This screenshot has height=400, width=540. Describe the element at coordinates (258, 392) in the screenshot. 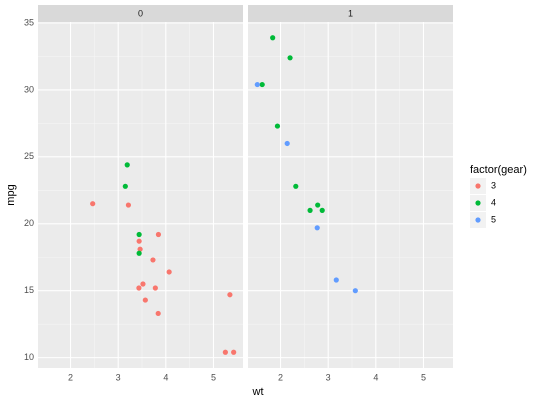

I see `x-axis-label: wt` at that location.